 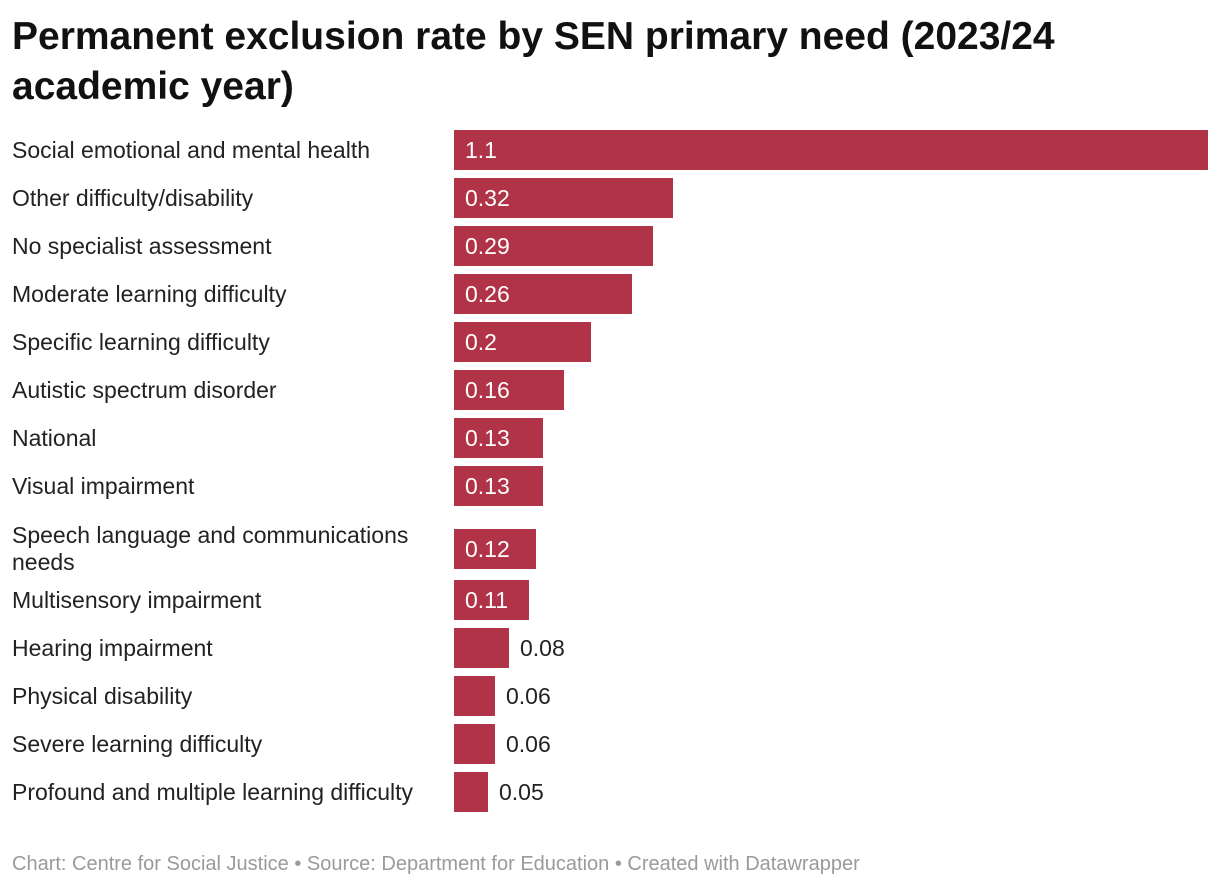 I want to click on value-label: 0.05, so click(x=521, y=792).